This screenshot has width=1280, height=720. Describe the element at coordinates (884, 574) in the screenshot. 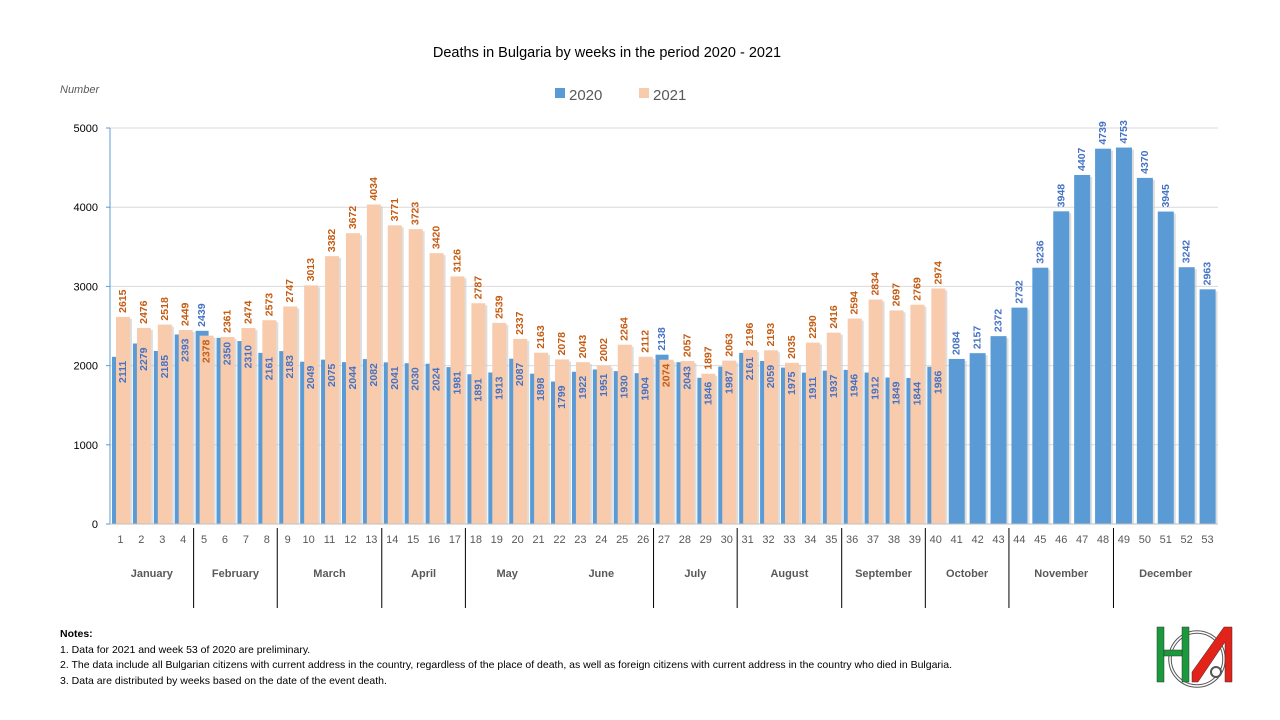

I see `month-label: September` at that location.